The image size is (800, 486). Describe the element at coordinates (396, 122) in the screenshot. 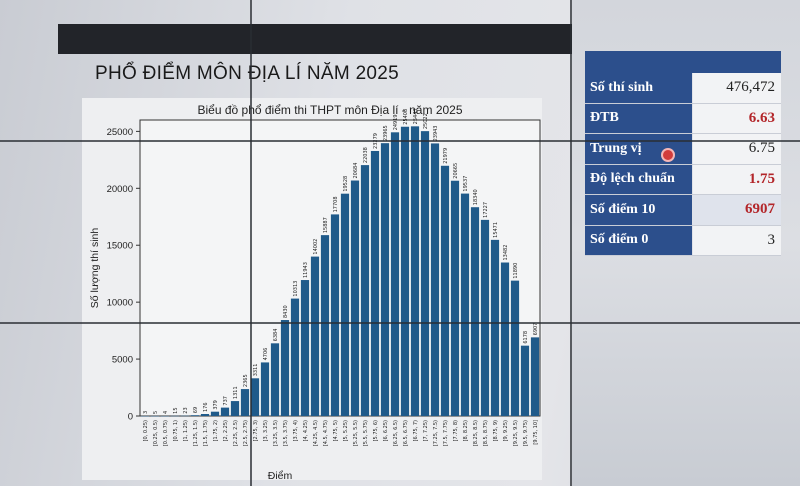

I see `bar-value-label: 24919` at that location.